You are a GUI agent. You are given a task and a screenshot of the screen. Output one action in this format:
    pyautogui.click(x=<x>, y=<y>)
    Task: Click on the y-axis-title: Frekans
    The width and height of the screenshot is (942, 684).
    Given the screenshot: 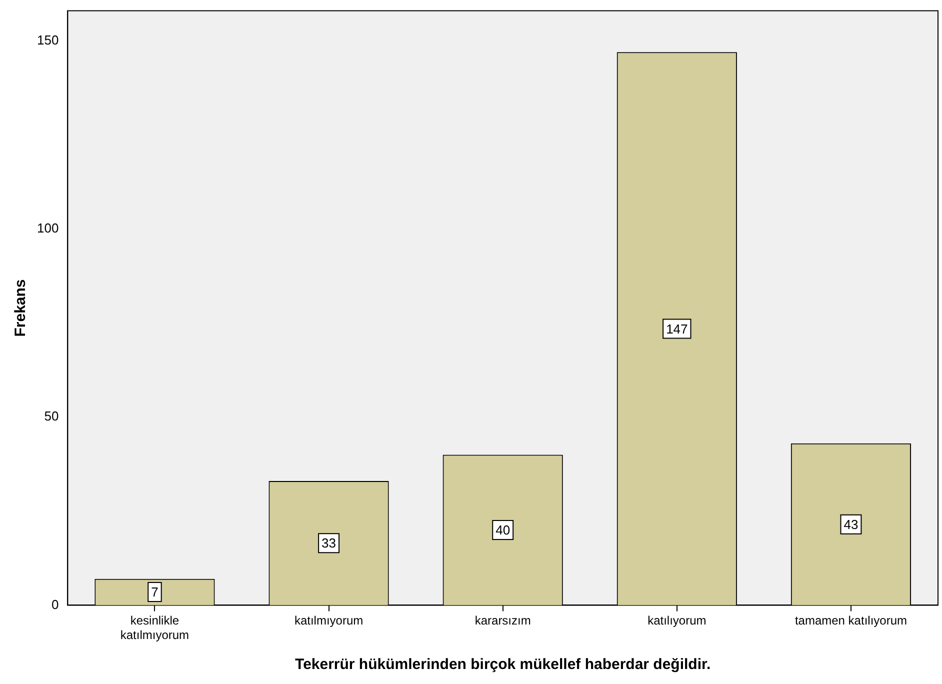 What is the action you would take?
    pyautogui.click(x=21, y=308)
    